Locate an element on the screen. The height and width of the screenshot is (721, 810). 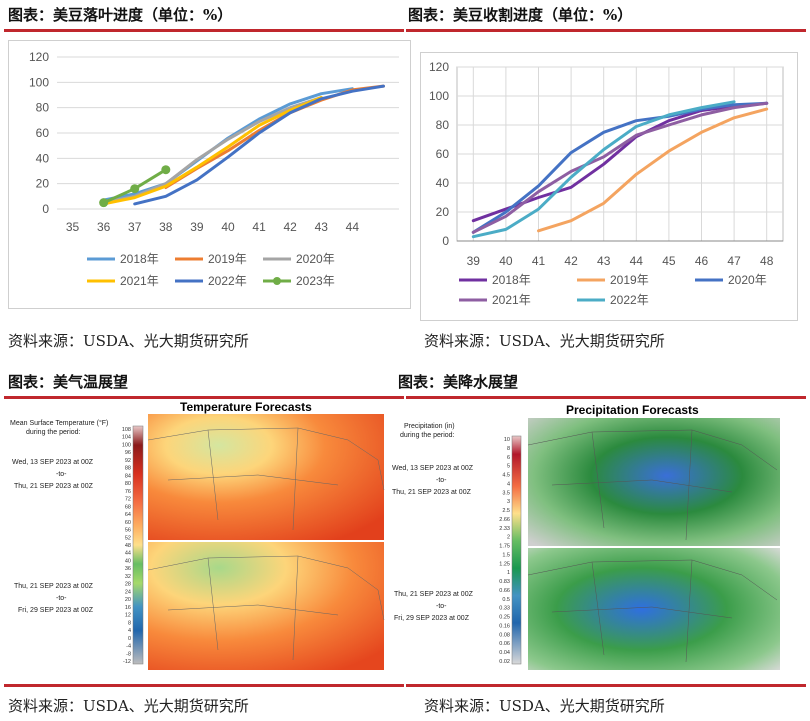
scale-label: 68 is located at coordinates (128, 507).